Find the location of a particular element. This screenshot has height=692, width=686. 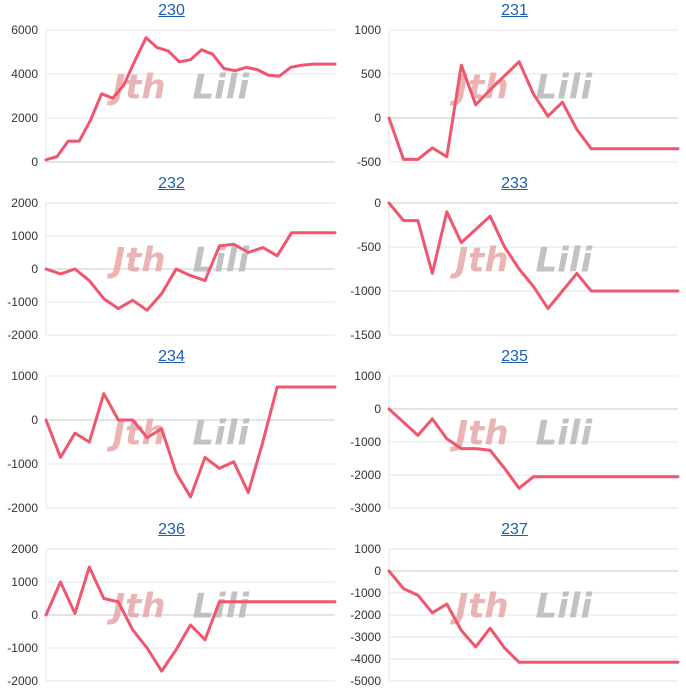

chart-panel-233: 233 -1500 -1000 -500 0 Jth Lili is located at coordinates (514, 259).